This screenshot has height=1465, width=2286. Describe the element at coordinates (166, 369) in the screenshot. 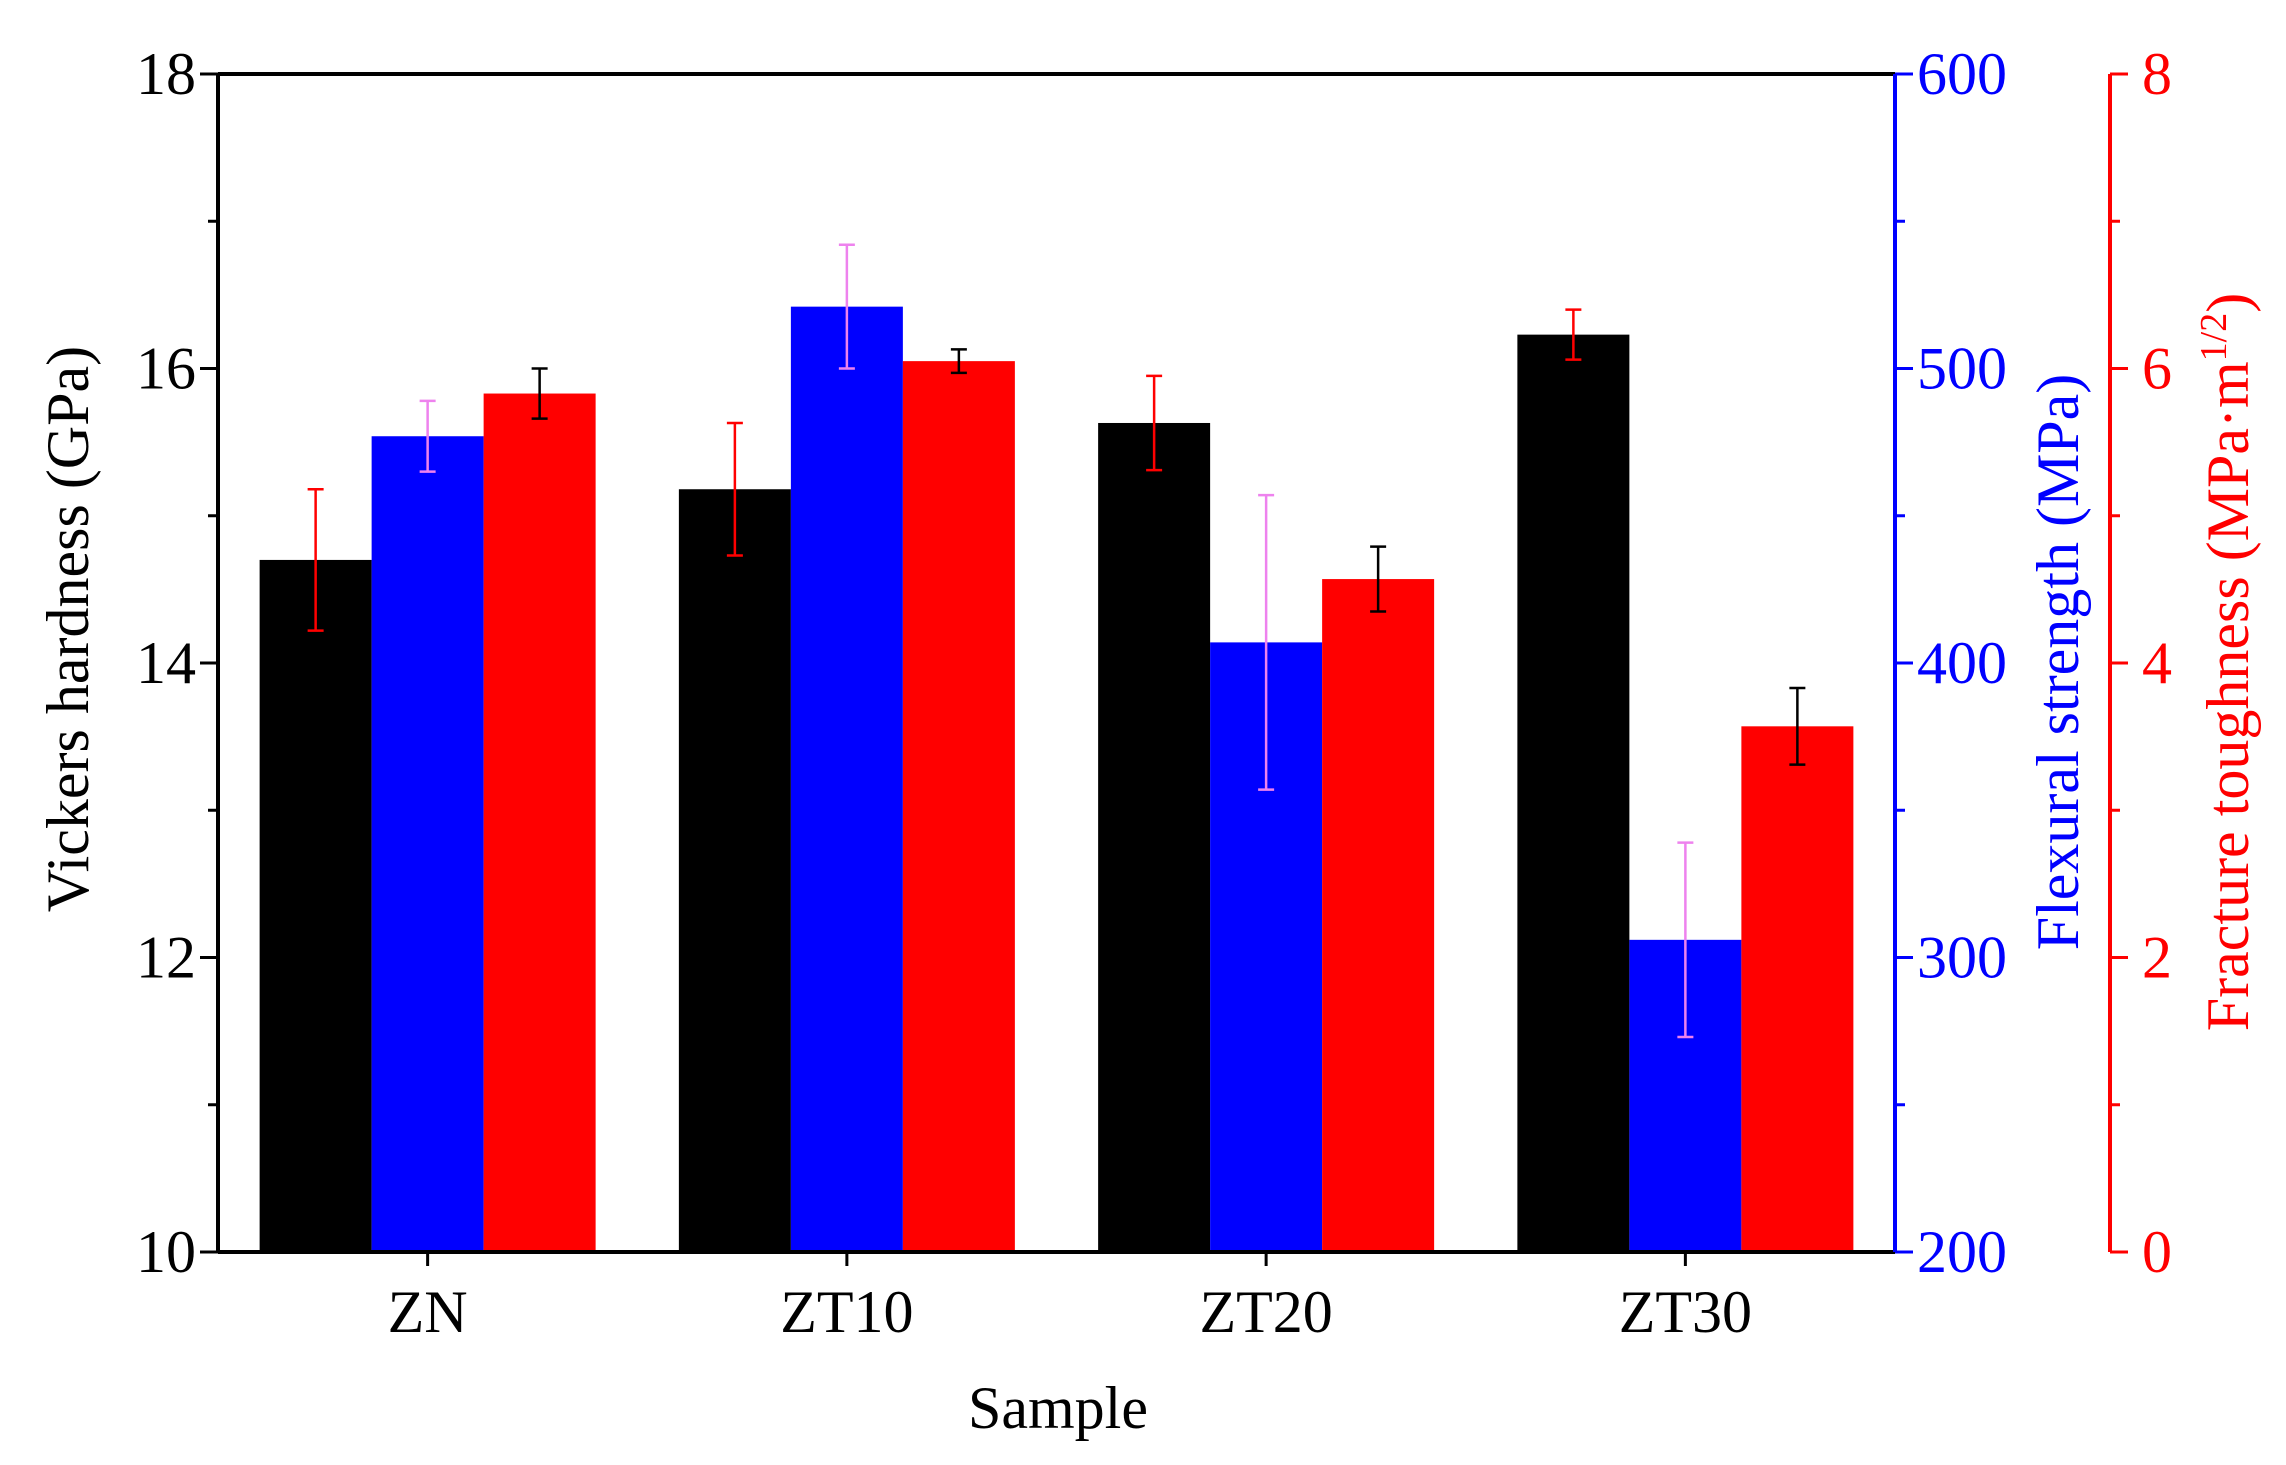

I see `y-tick-label-left-16: 16` at that location.